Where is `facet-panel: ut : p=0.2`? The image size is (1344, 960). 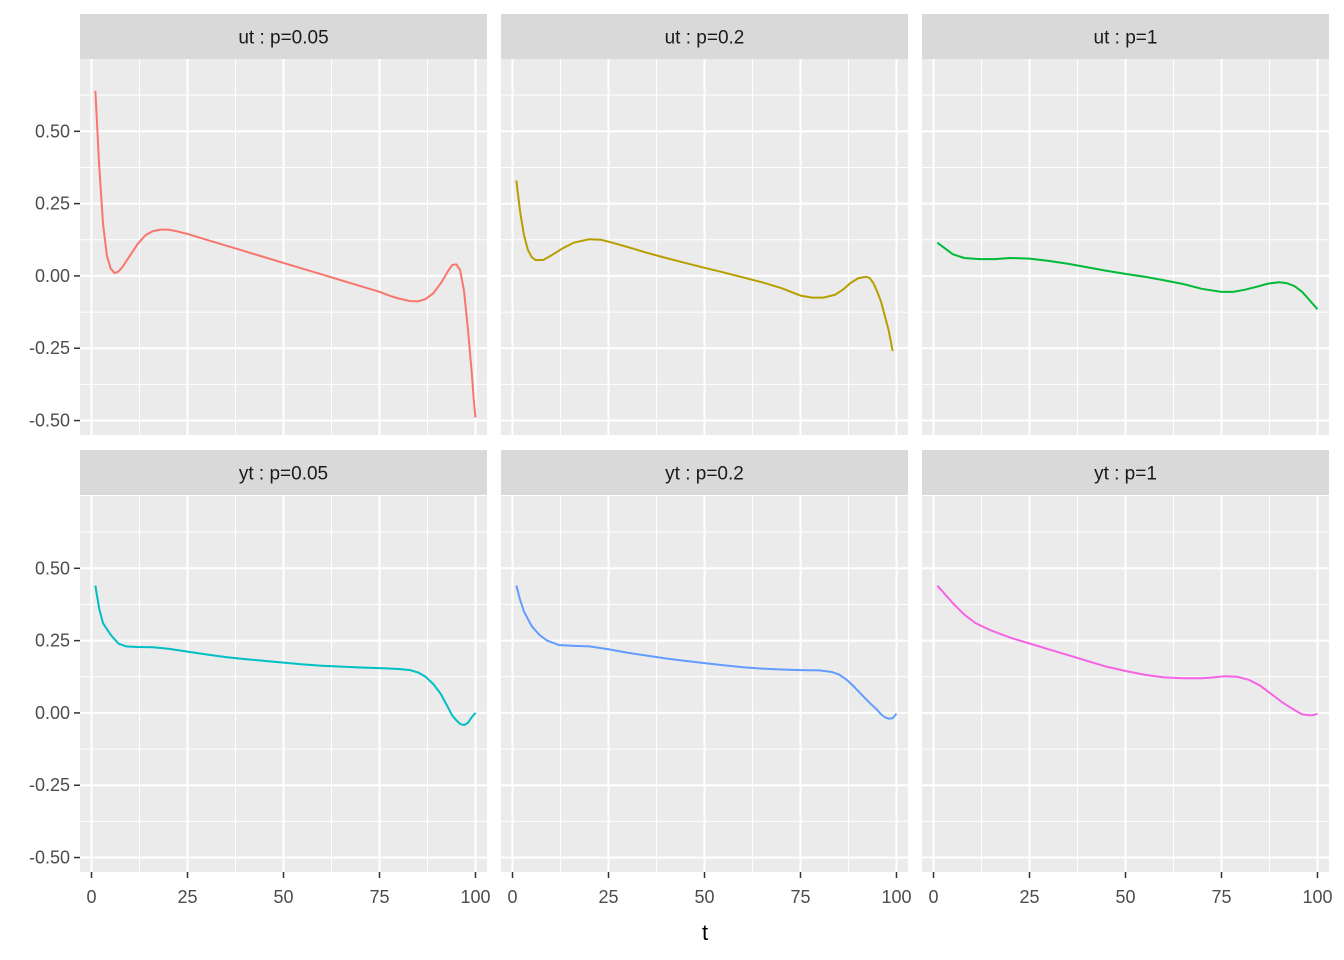
facet-panel: ut : p=0.2 is located at coordinates (704, 224).